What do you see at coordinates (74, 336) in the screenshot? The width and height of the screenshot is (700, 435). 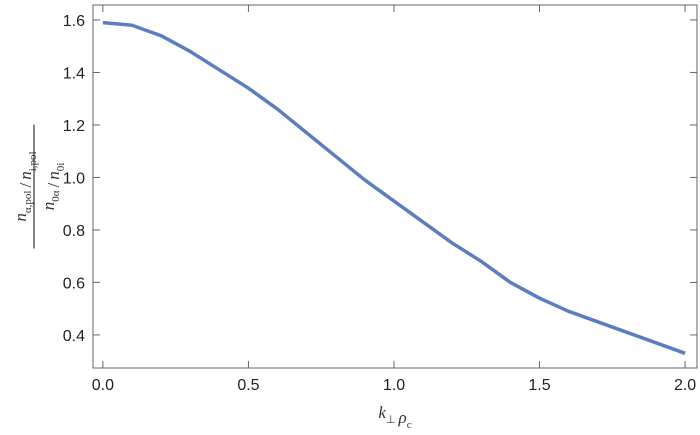 I see `y-tick-label: 0.4` at bounding box center [74, 336].